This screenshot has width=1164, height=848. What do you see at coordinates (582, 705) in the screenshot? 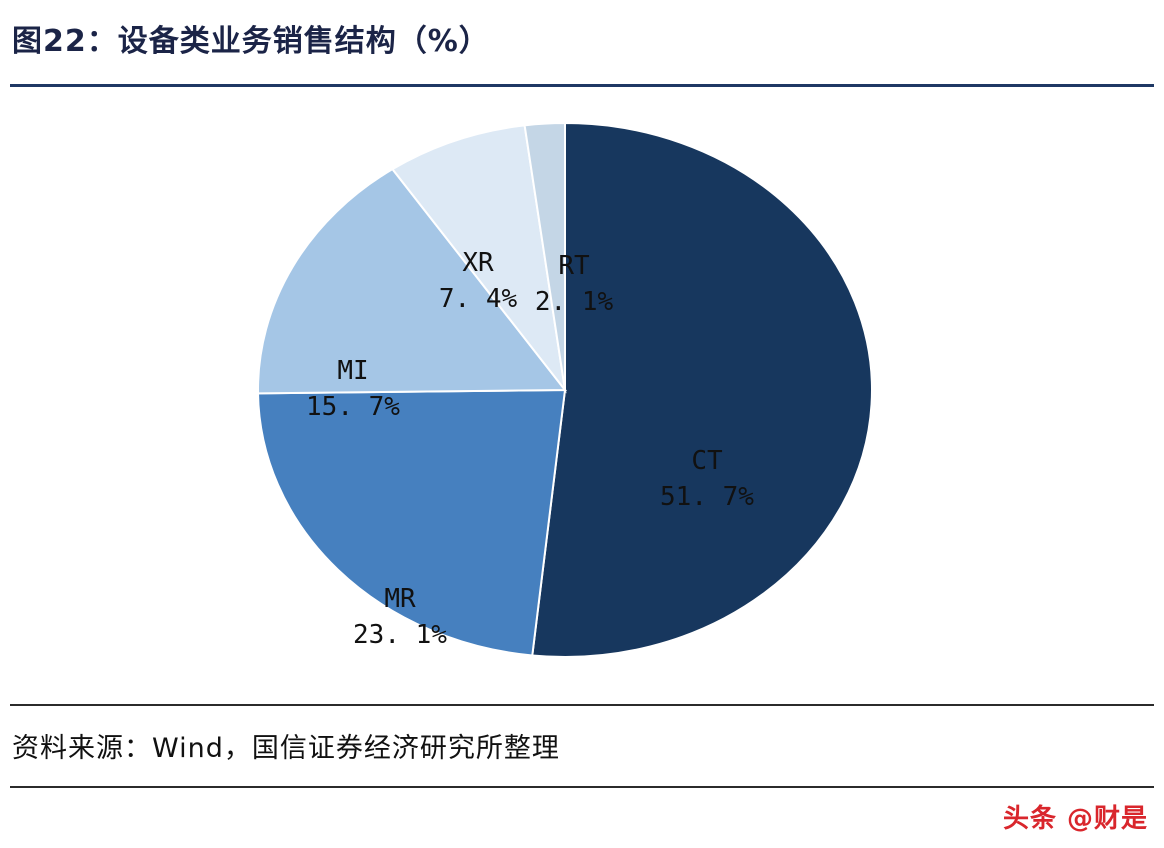
I see `source-divider-top` at bounding box center [582, 705].